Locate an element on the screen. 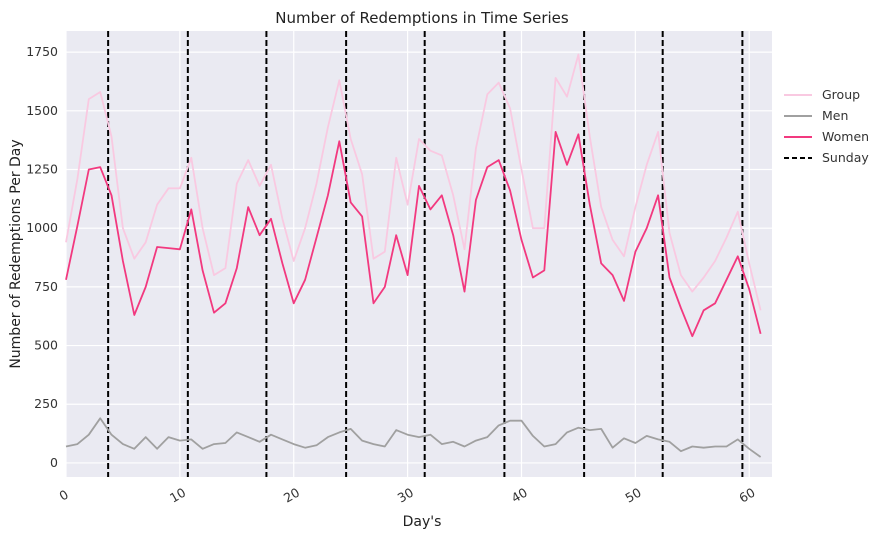  y-tick-labels: 0 250 500 750 1000 1250 1500 1750 is located at coordinates (42, 257).